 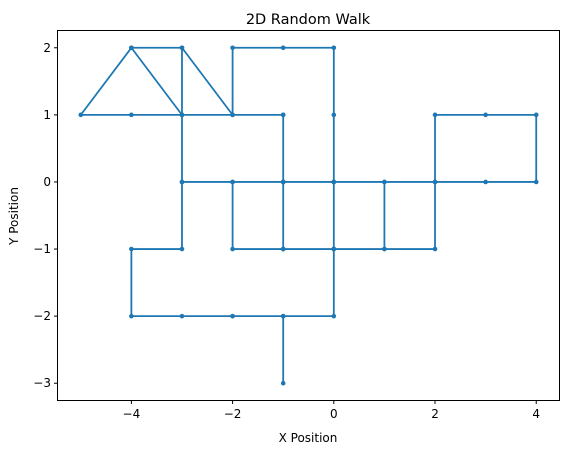 I want to click on x-tick-label: 4, so click(x=536, y=414).